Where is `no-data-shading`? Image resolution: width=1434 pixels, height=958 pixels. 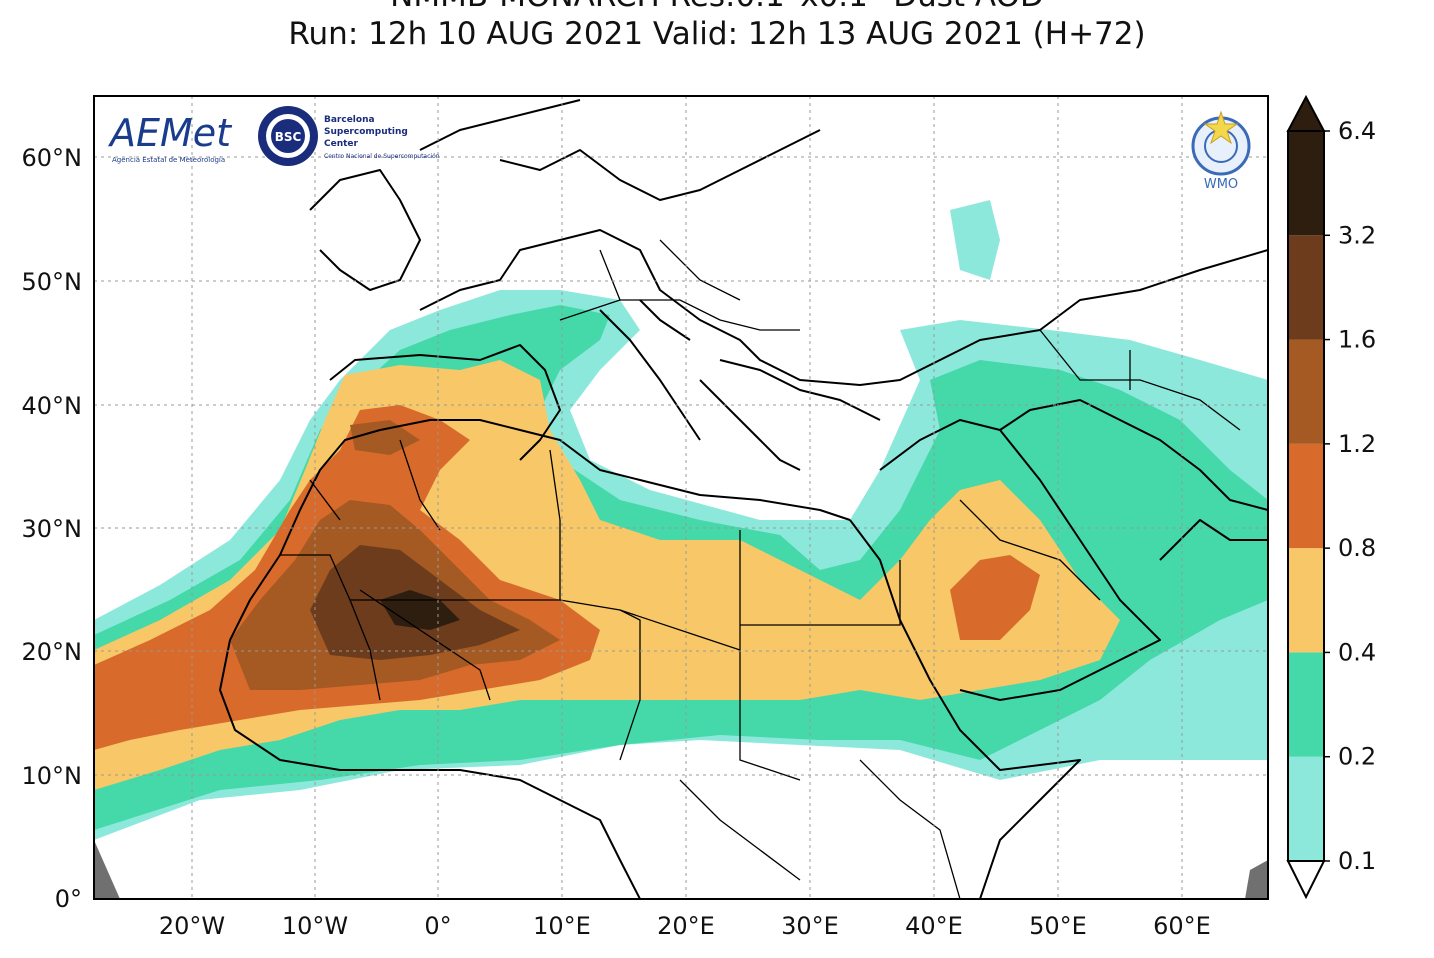 no-data-shading is located at coordinates (107, 869).